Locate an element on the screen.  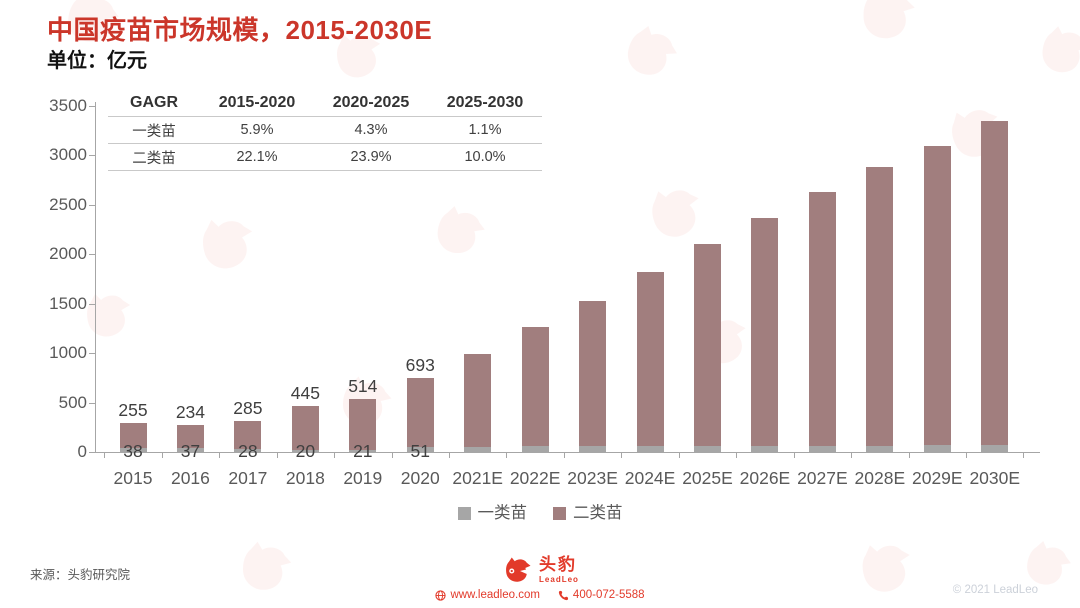
bar-top-value-label: 255 is located at coordinates (133, 410).